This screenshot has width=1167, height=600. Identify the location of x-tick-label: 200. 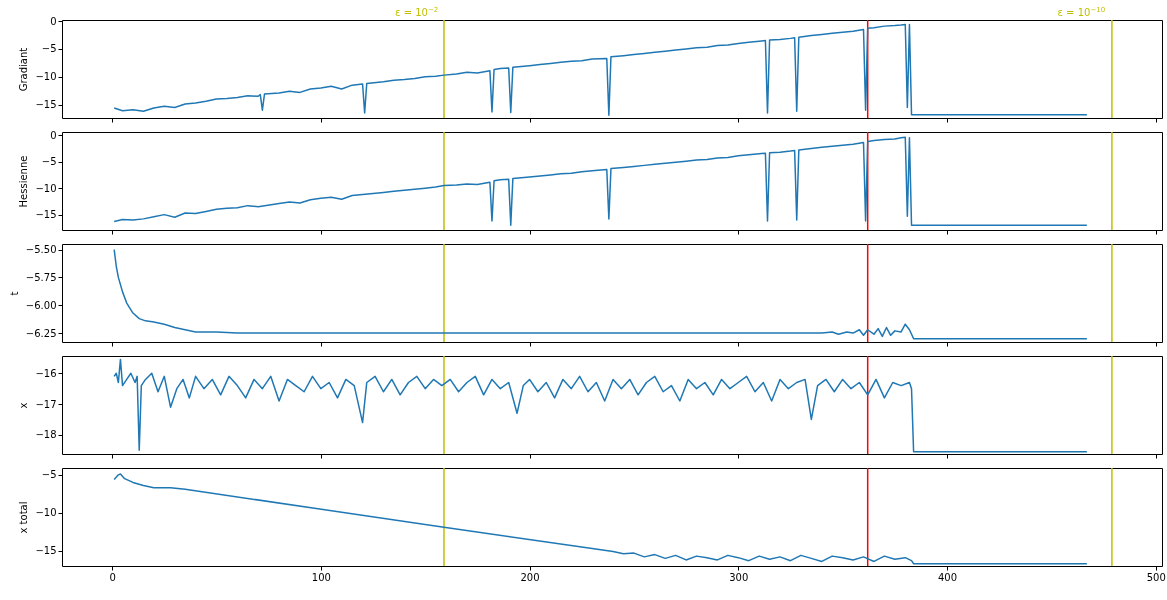
(530, 577).